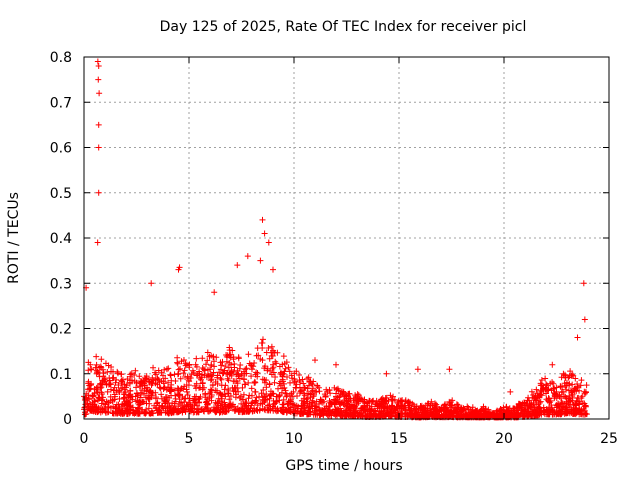 This screenshot has height=480, width=640. Describe the element at coordinates (294, 439) in the screenshot. I see `x-tick-label: 10` at that location.